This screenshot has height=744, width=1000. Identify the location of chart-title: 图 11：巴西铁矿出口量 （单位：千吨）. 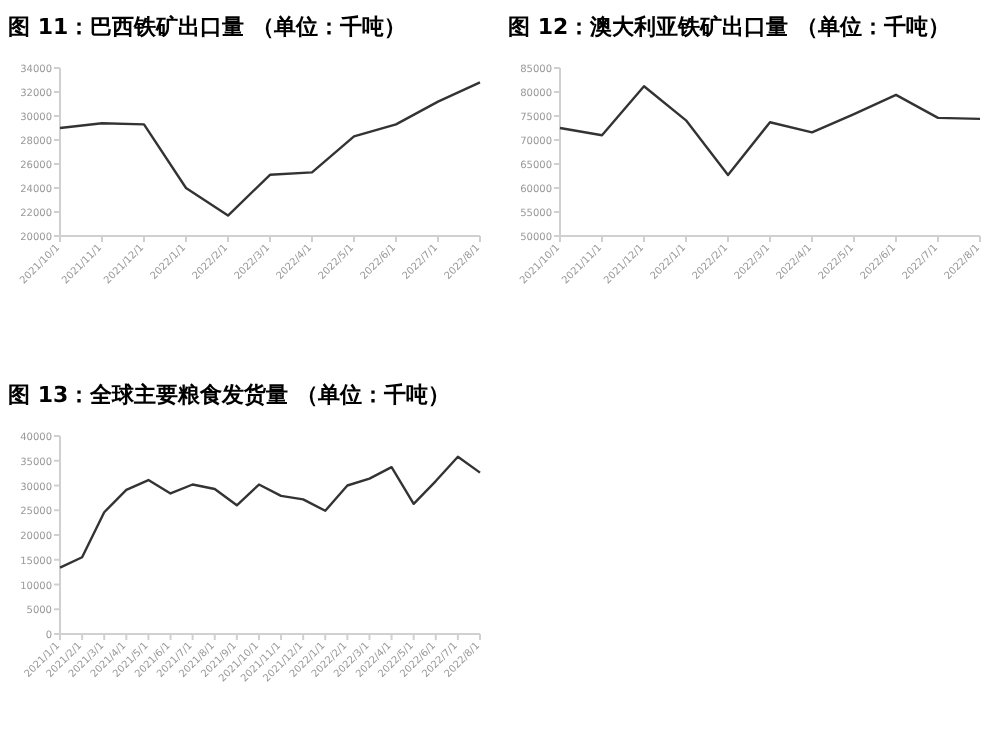
(207, 27).